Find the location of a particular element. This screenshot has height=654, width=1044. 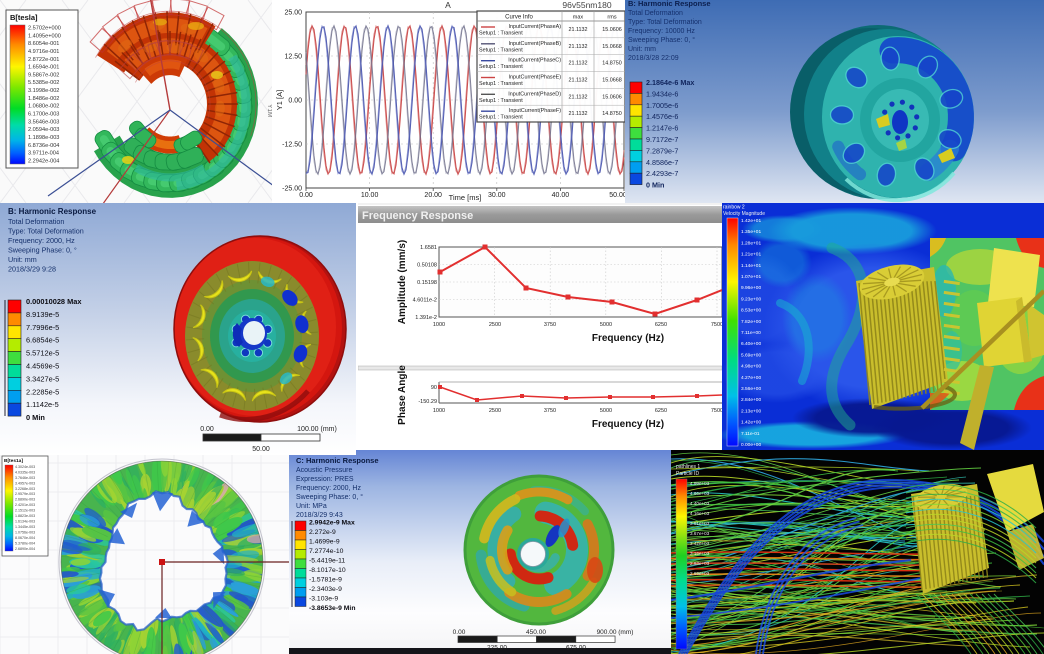

svg-text: 8.9139e-5 is located at coordinates (42, 314).